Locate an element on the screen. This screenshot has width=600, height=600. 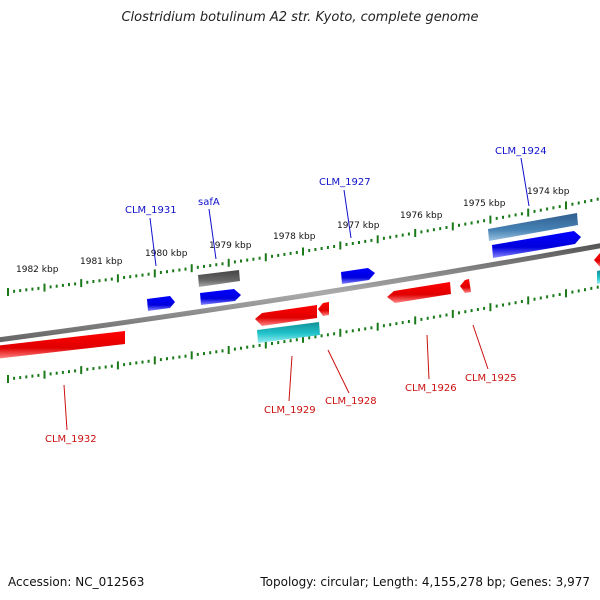
gene-label-clm-1932: CLM_1932 is located at coordinates (71, 439).